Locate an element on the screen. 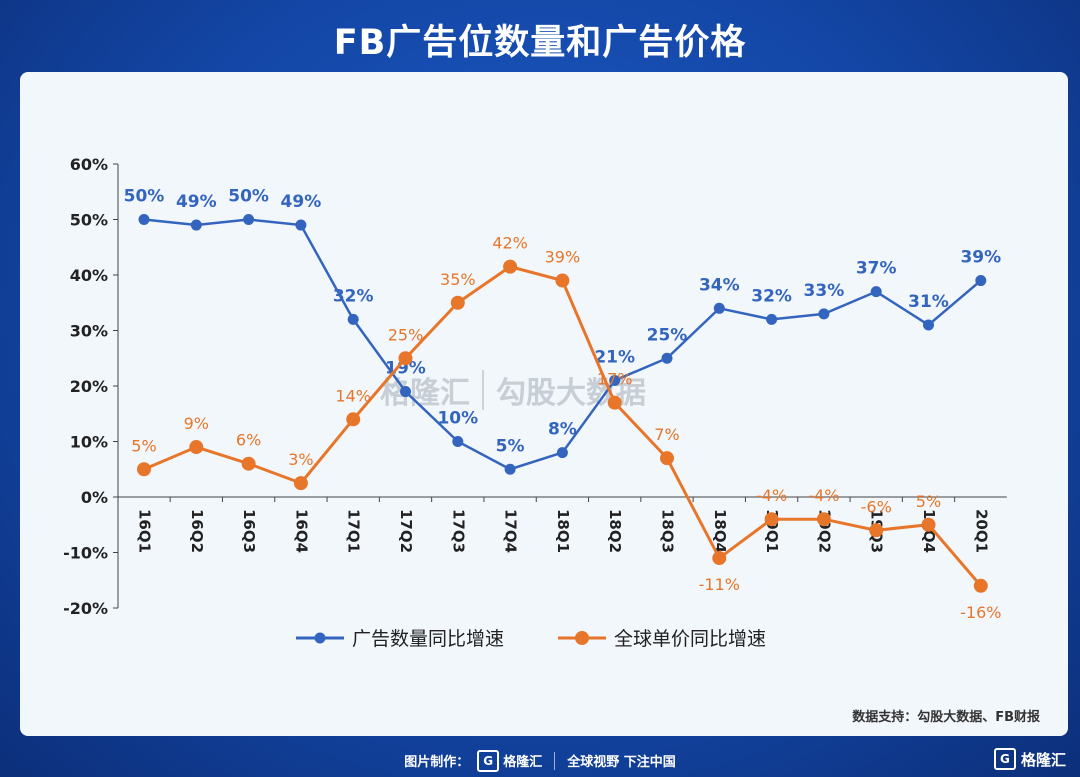  series-1-data-label: 25% is located at coordinates (667, 335).